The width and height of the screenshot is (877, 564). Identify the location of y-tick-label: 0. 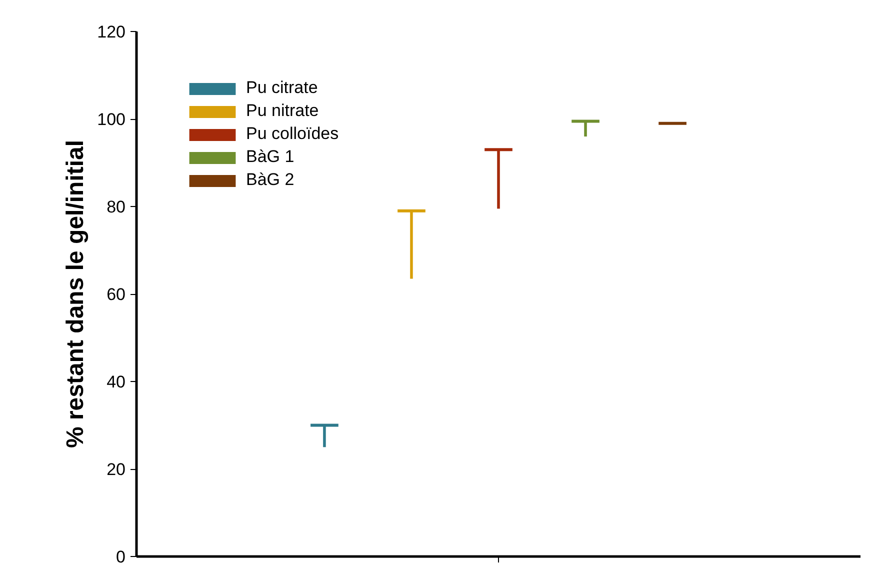
(121, 556).